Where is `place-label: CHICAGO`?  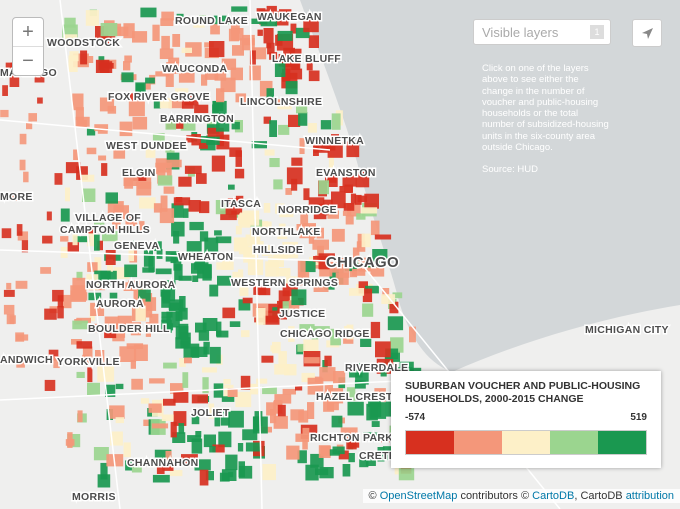
place-label: CHICAGO is located at coordinates (362, 262).